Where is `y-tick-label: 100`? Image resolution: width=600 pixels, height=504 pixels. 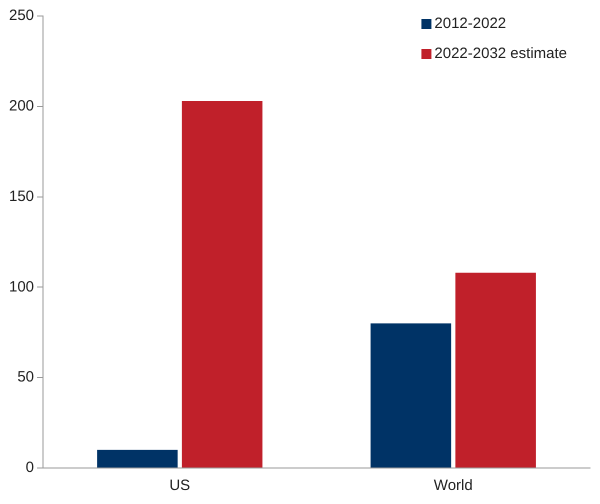 y-tick-label: 100 is located at coordinates (21, 287).